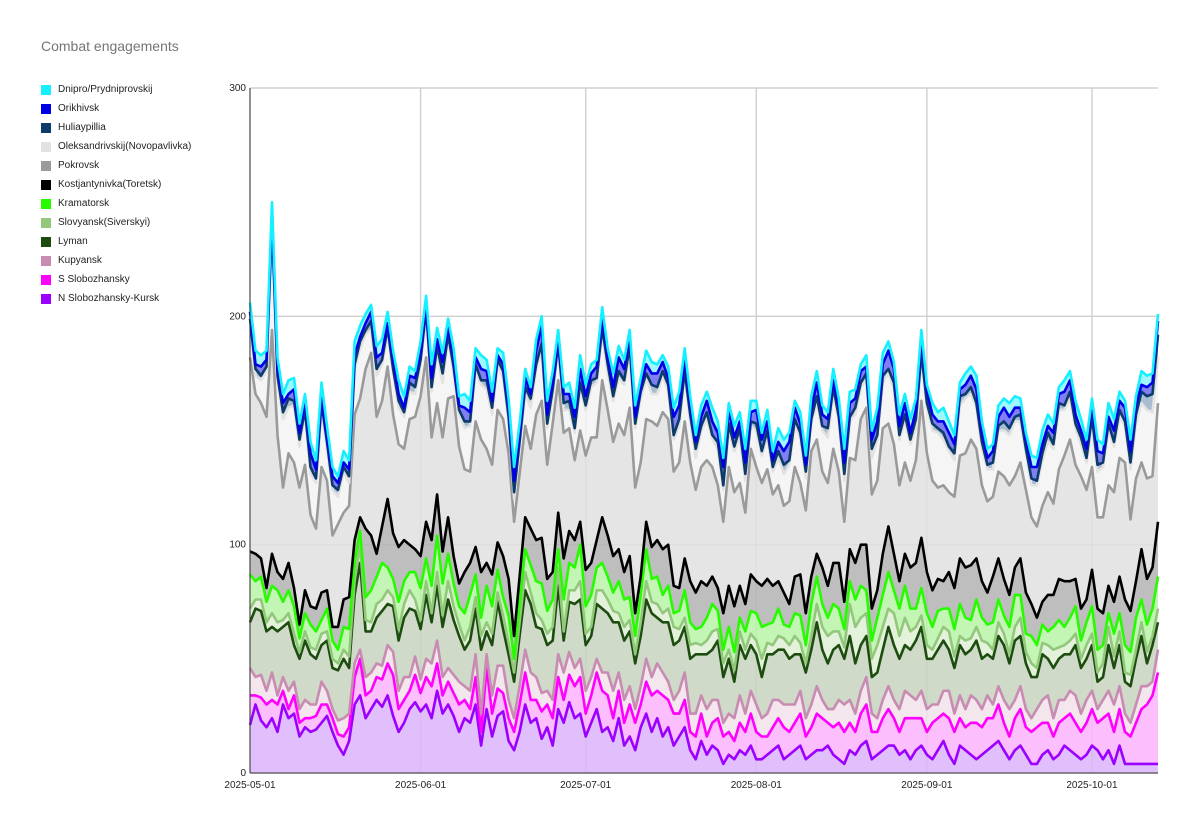 This screenshot has height=832, width=1200. I want to click on x-tick-label: 2025-09-01, so click(927, 785).